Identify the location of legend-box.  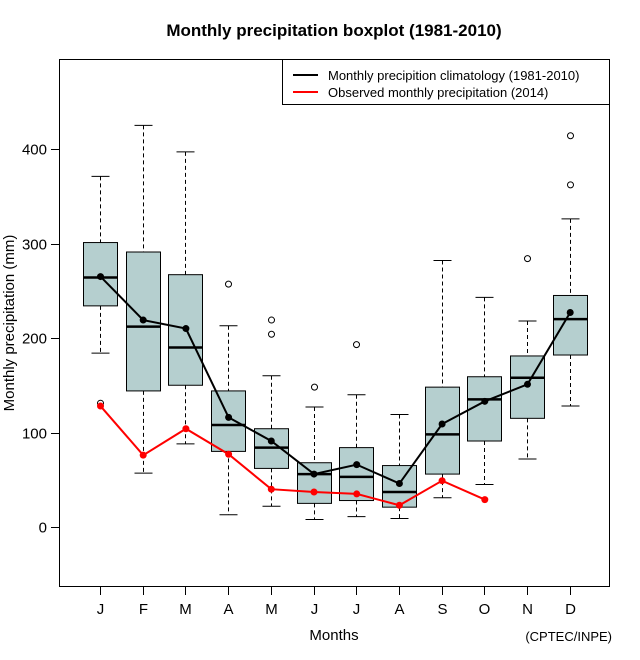
(446, 82).